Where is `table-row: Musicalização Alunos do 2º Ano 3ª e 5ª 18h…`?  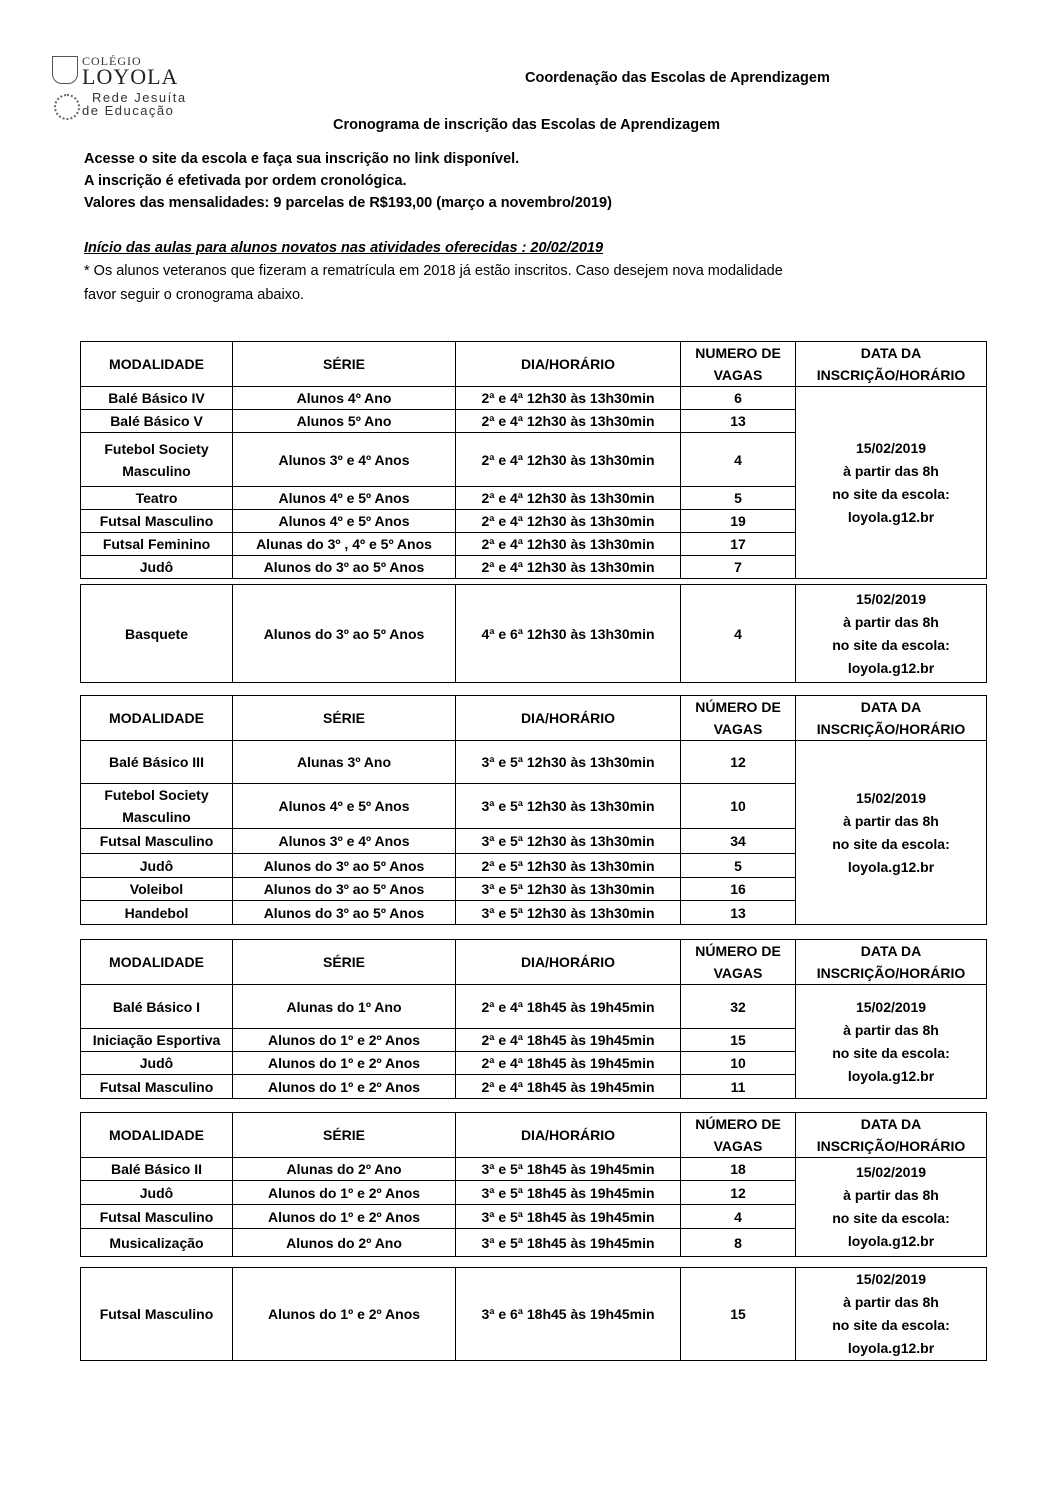
table-row: Musicalização Alunos do 2º Ano 3ª e 5ª 18h… is located at coordinates (533, 1242).